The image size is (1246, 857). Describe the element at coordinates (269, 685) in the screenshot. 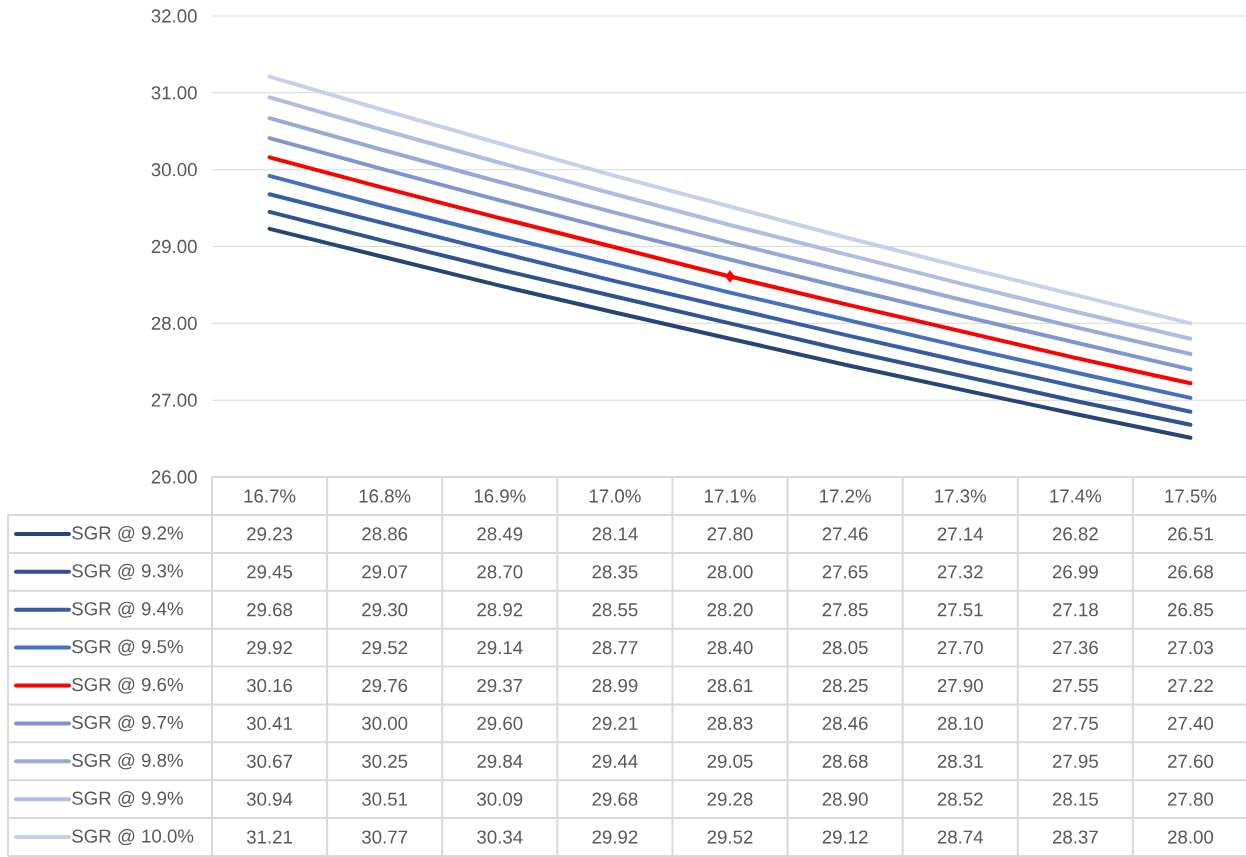

I see `data-label: 30.16` at that location.